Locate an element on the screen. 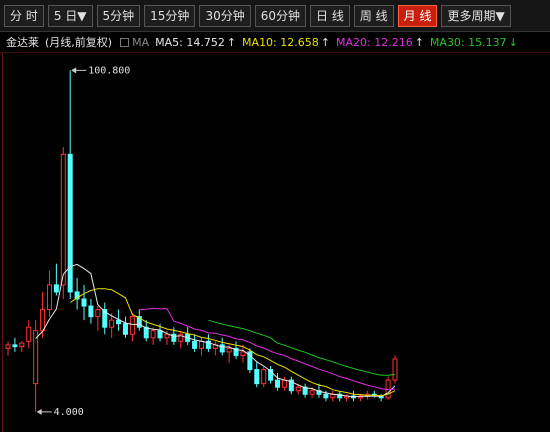 The image size is (550, 432). period-tab: 15分钟 is located at coordinates (170, 15).